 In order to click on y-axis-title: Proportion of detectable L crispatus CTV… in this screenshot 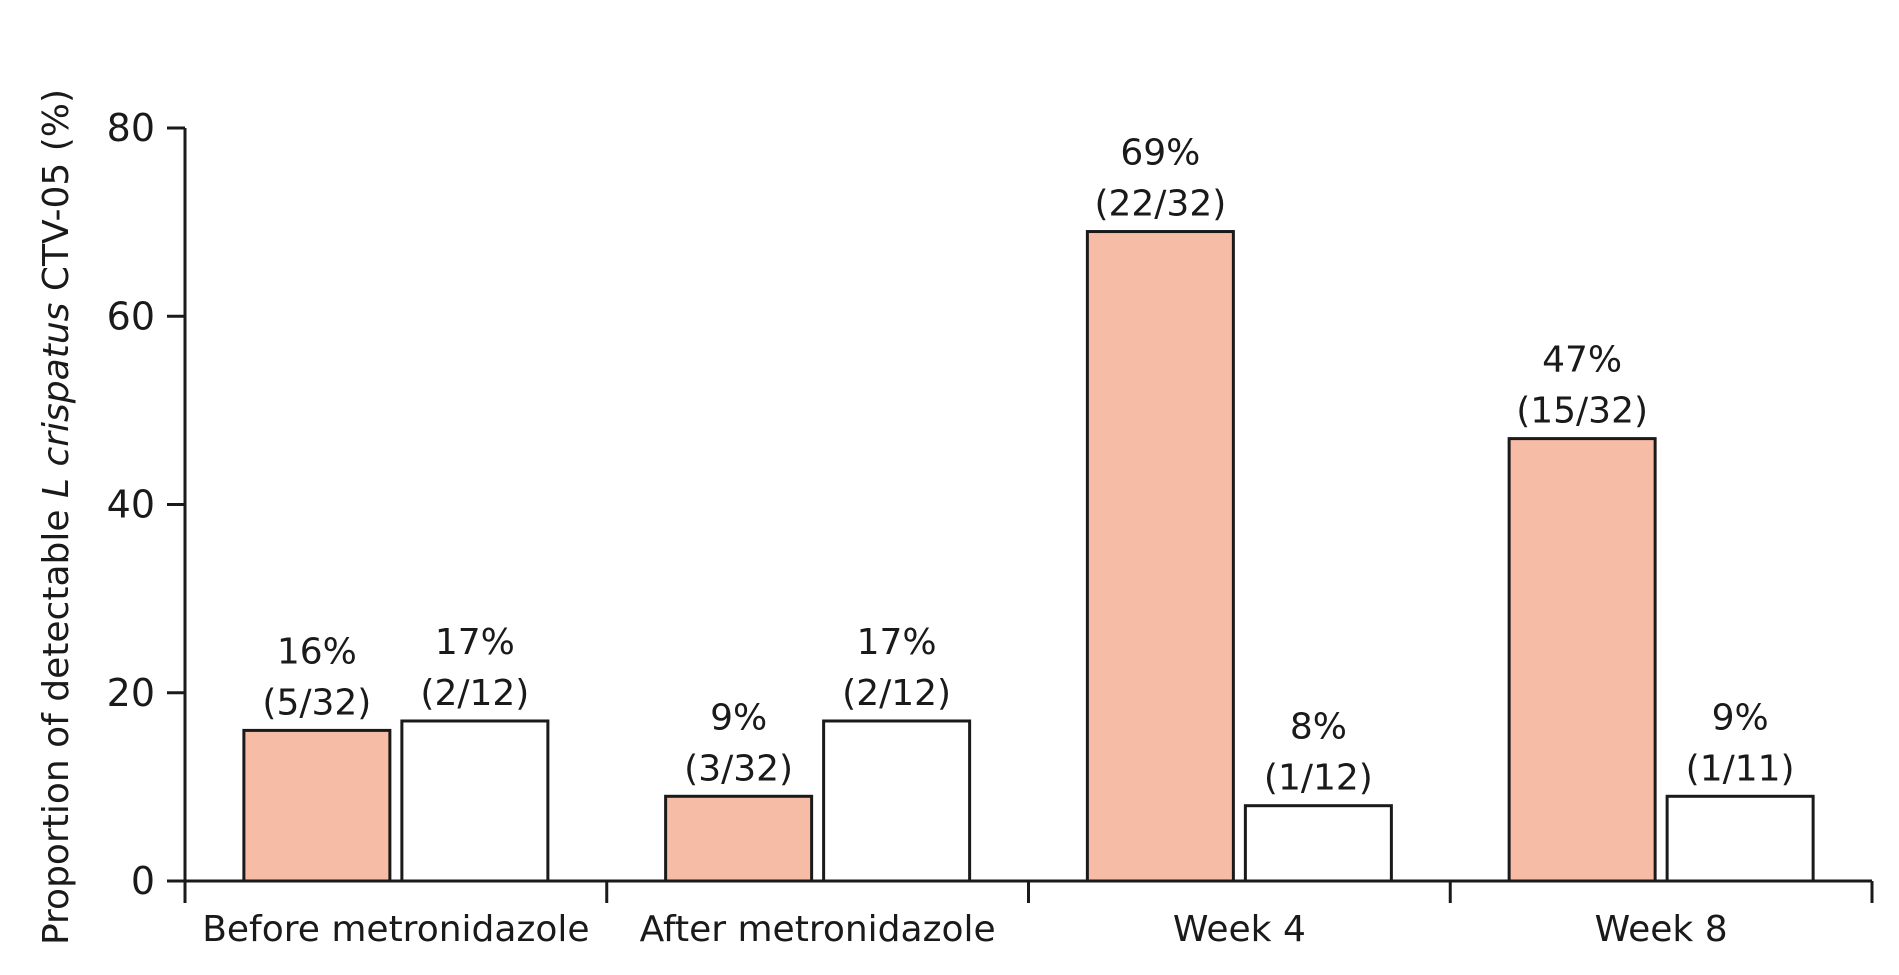, I will do `click(56, 517)`.